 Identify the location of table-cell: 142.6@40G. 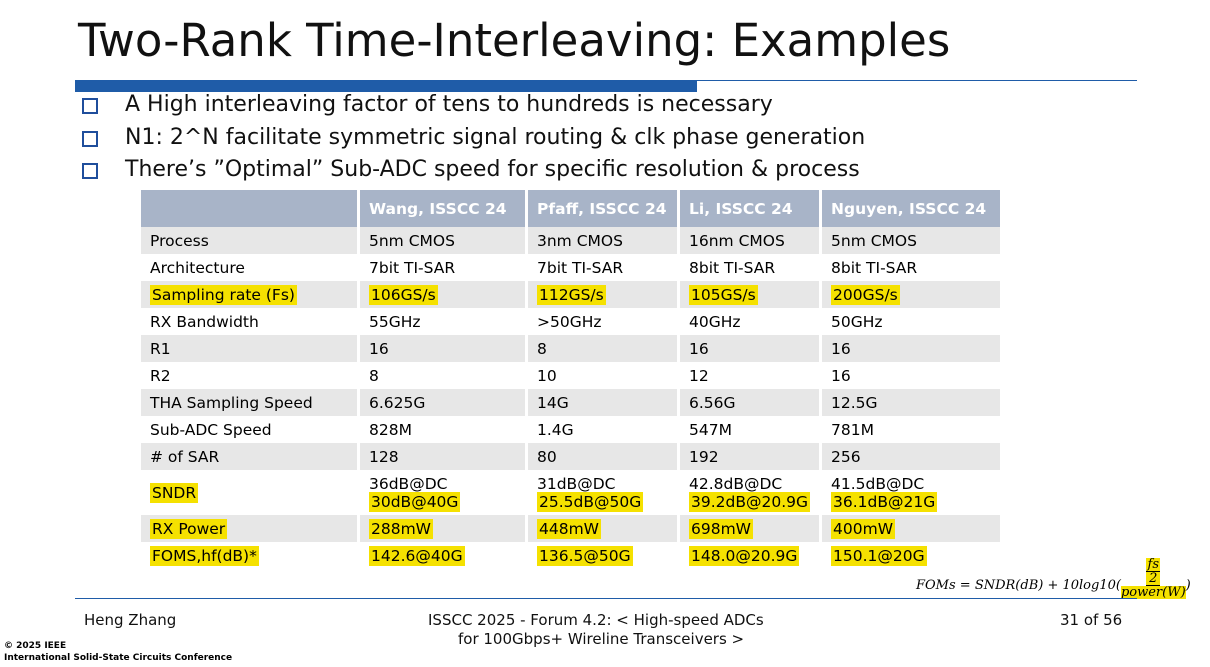
(442, 555).